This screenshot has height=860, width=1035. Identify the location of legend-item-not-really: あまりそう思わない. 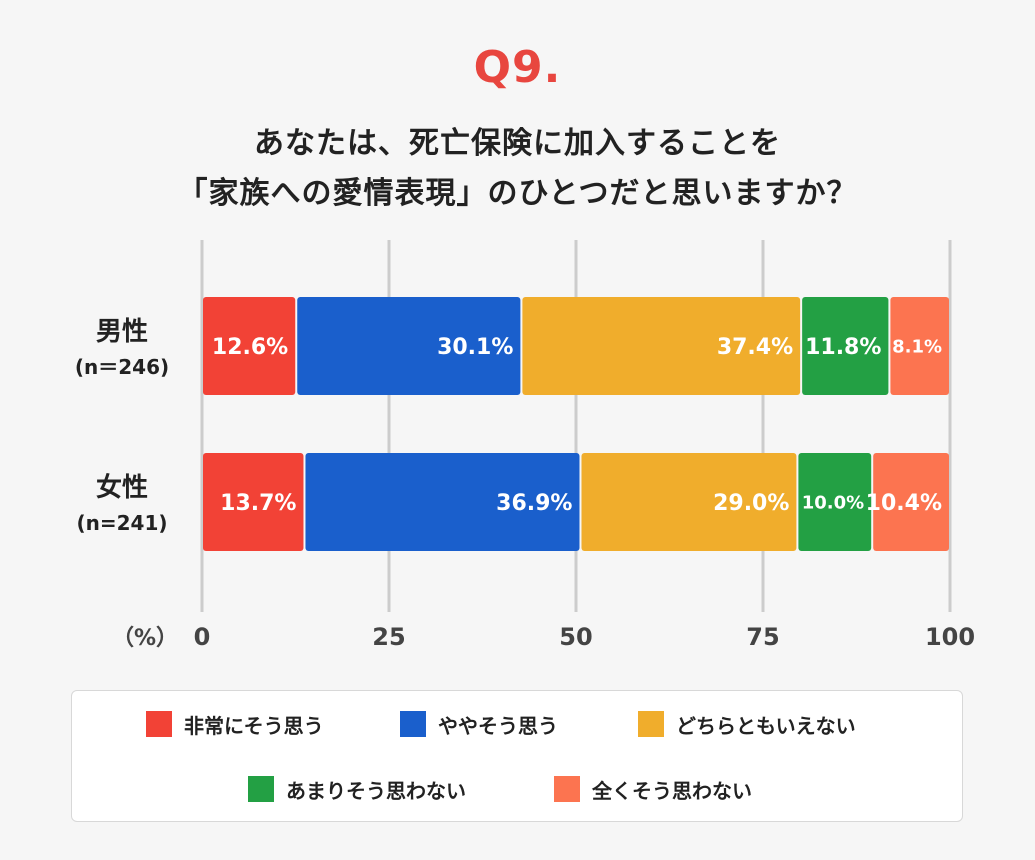
(357, 789).